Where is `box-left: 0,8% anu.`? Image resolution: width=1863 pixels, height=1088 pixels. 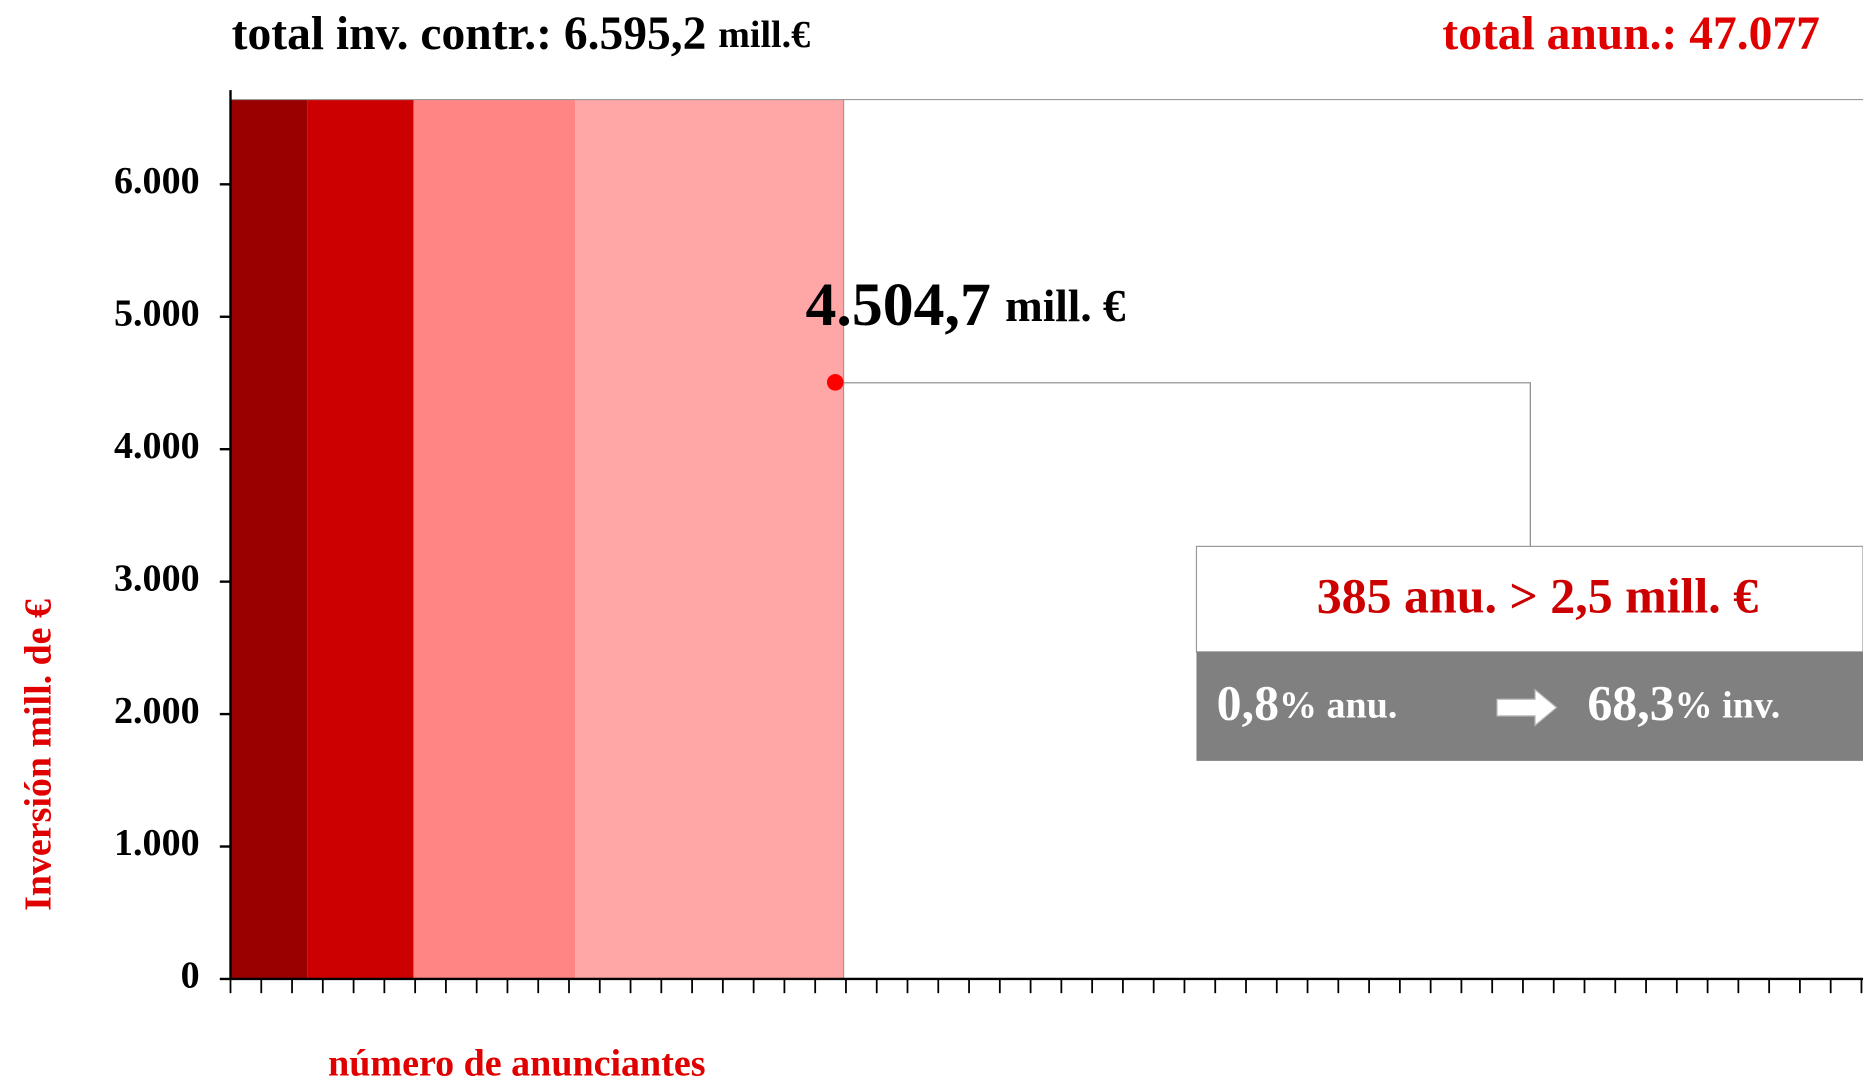
box-left: 0,8% anu. is located at coordinates (1307, 703).